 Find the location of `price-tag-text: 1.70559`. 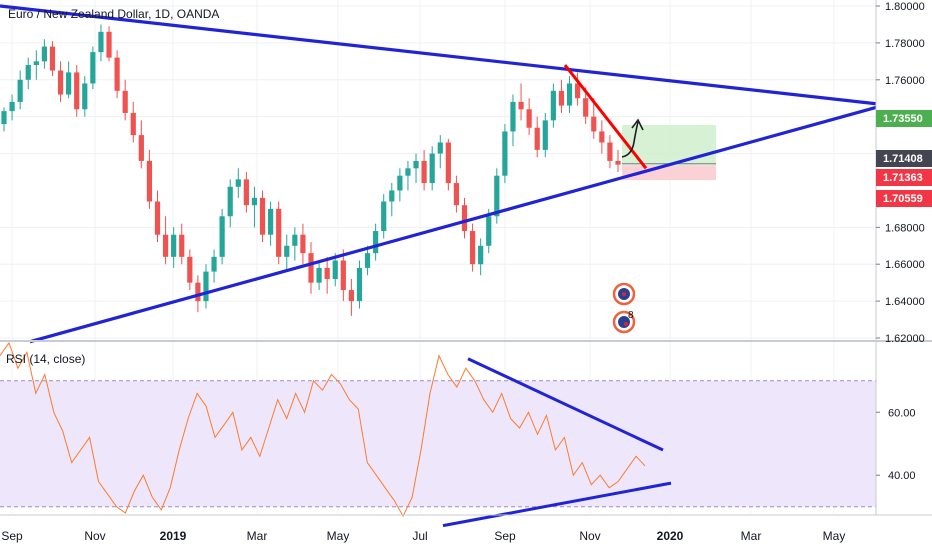

price-tag-text: 1.70559 is located at coordinates (903, 199).